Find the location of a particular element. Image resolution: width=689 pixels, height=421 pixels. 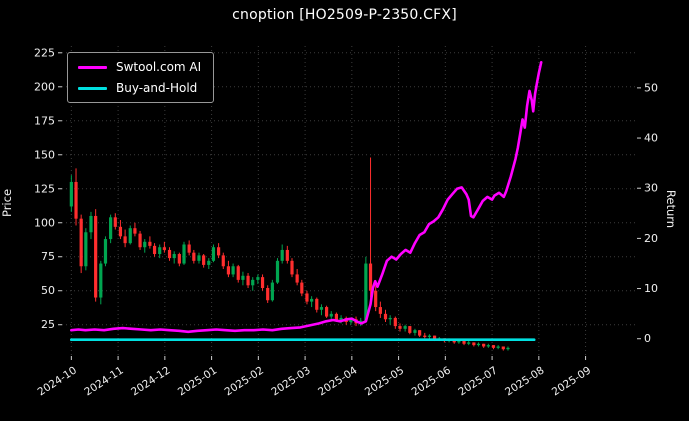

y-left-tick-label: 50 is located at coordinates (48, 290).